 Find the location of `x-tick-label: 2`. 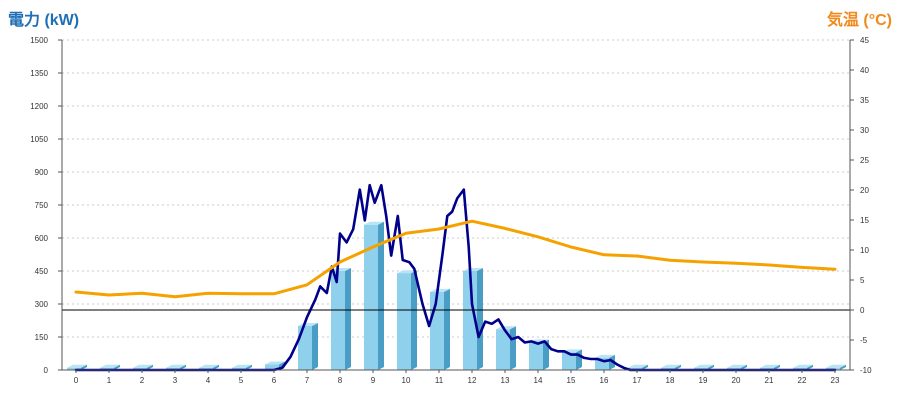

x-tick-label: 2 is located at coordinates (142, 380).